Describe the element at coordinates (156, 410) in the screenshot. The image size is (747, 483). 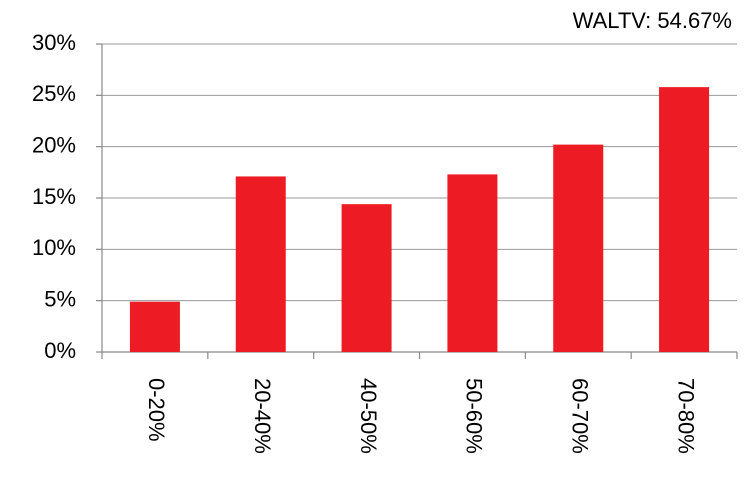
I see `x-tick-label: 0-20%` at that location.